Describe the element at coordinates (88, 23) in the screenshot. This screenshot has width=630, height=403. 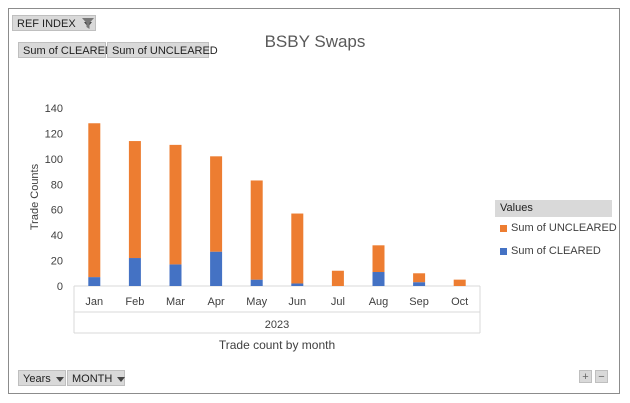
I see `filter-icon` at that location.